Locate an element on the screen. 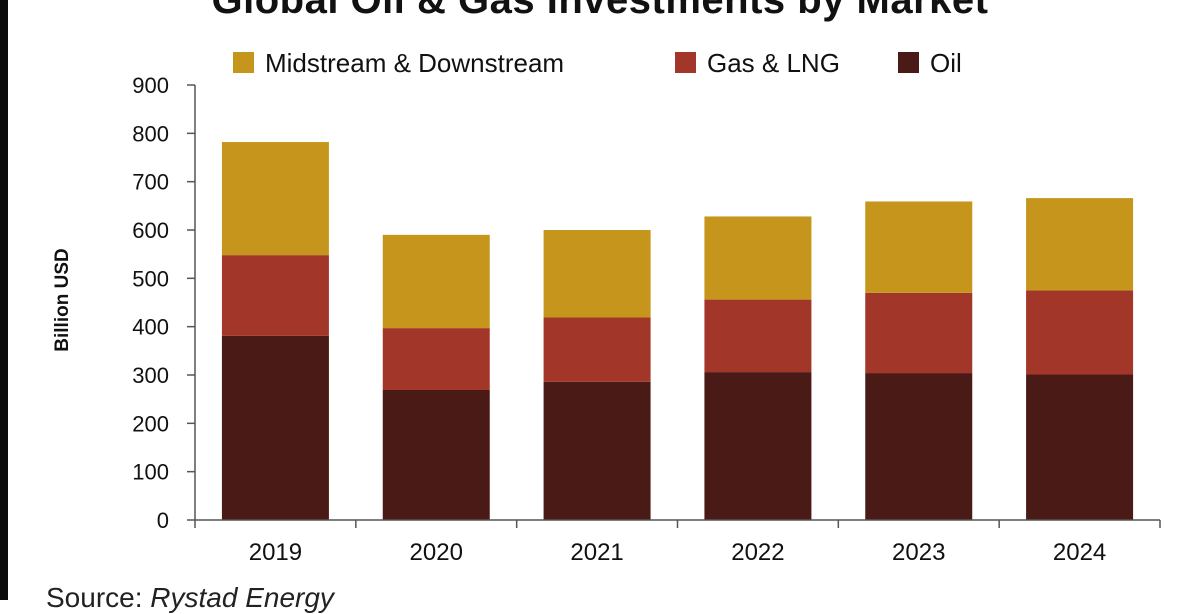  y-tick-label: 200 is located at coordinates (150, 423).